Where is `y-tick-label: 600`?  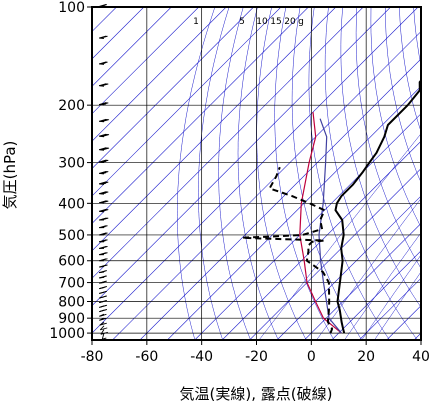 y-tick-label: 600 is located at coordinates (71, 262).